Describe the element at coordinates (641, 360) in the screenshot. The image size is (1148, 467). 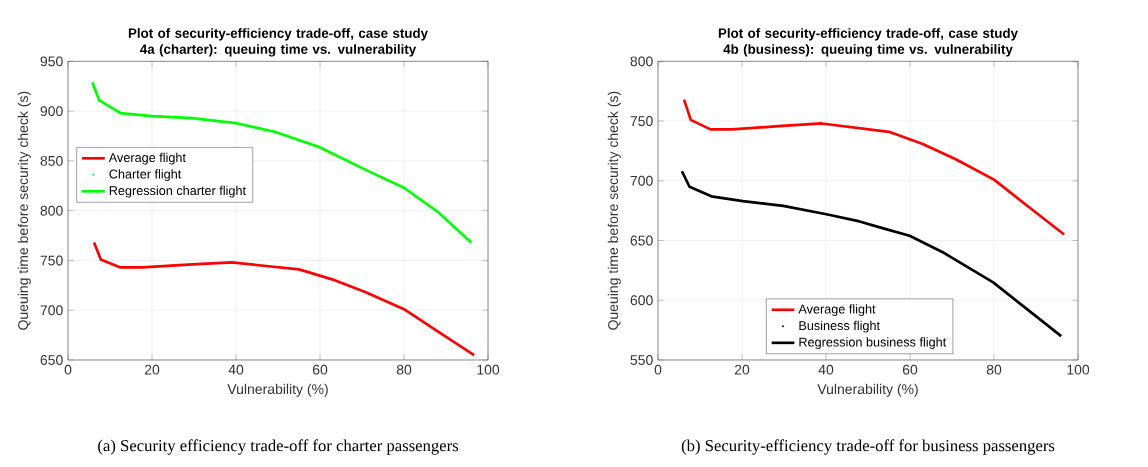
I see `y-tick-label: 550` at that location.